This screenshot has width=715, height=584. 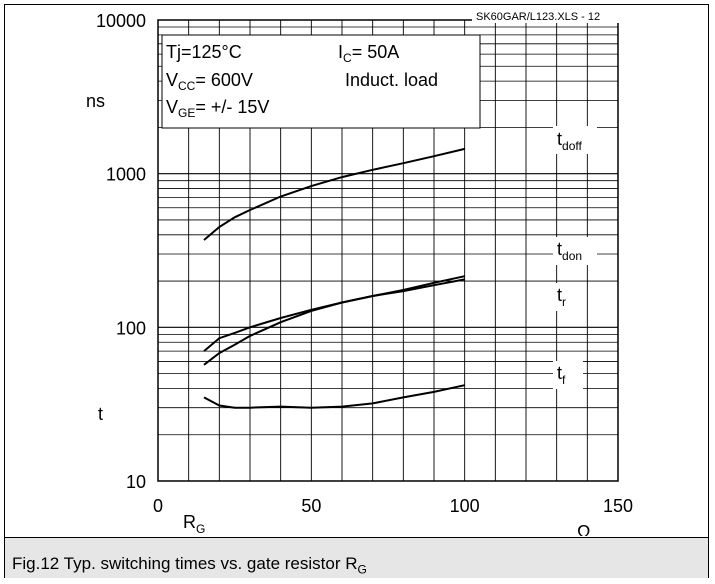 What do you see at coordinates (217, 108) in the screenshot?
I see `condition-vge: VGE= +/- 15V` at bounding box center [217, 108].